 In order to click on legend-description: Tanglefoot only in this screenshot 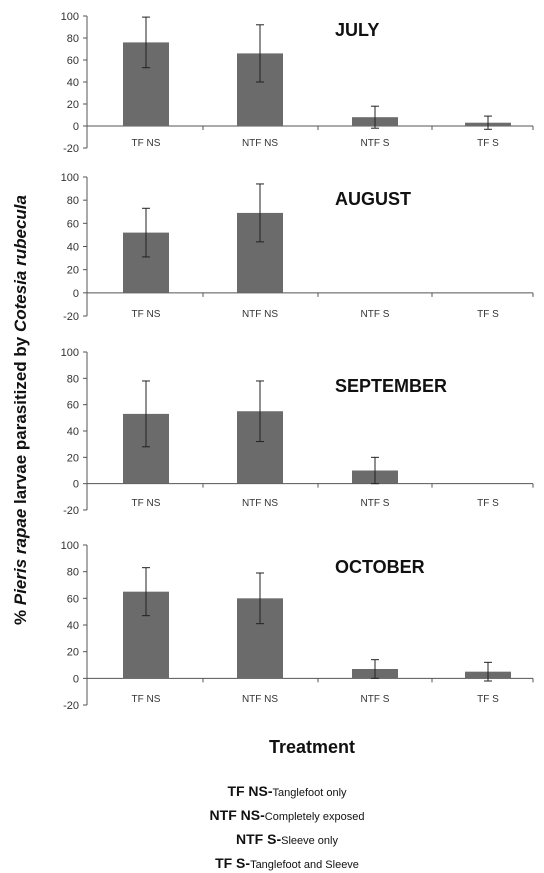, I will do `click(310, 793)`.